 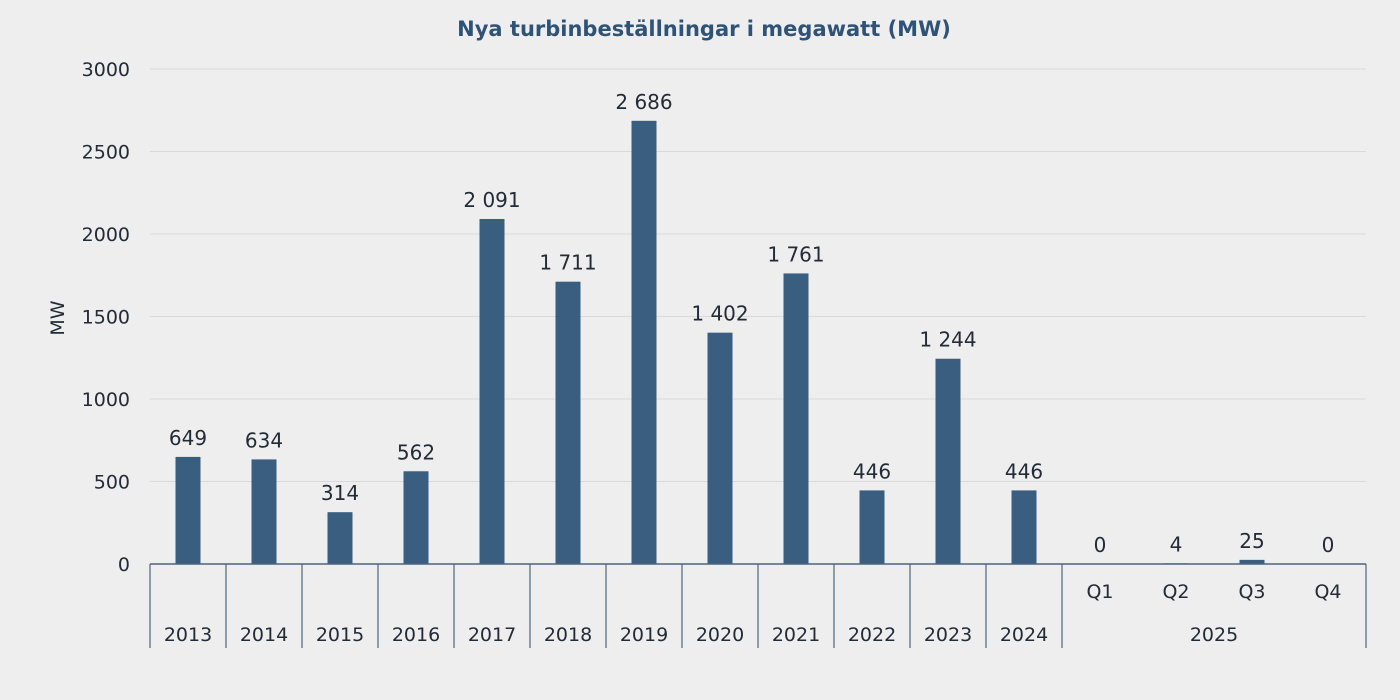 I want to click on y-tick-label: 0, so click(x=124, y=565).